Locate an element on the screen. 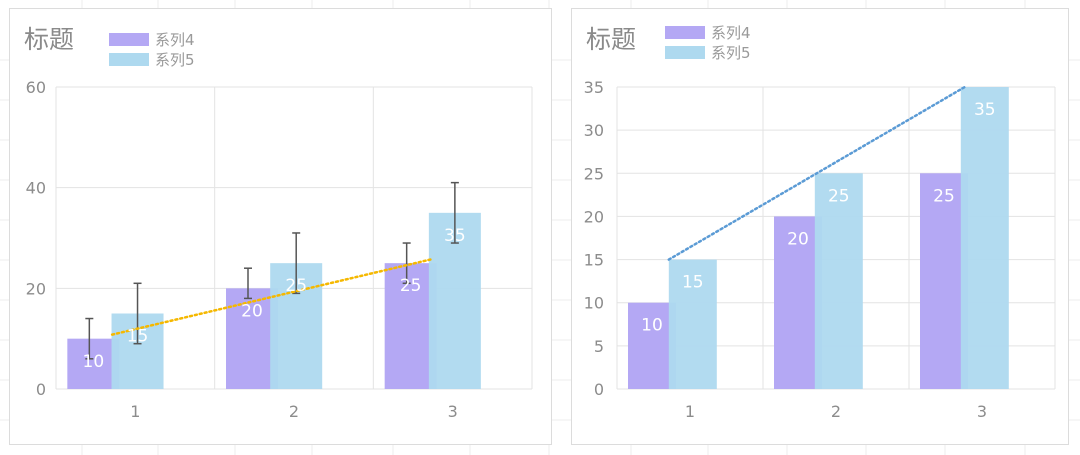 The height and width of the screenshot is (455, 1080). y-tick-label: 10 is located at coordinates (594, 303).